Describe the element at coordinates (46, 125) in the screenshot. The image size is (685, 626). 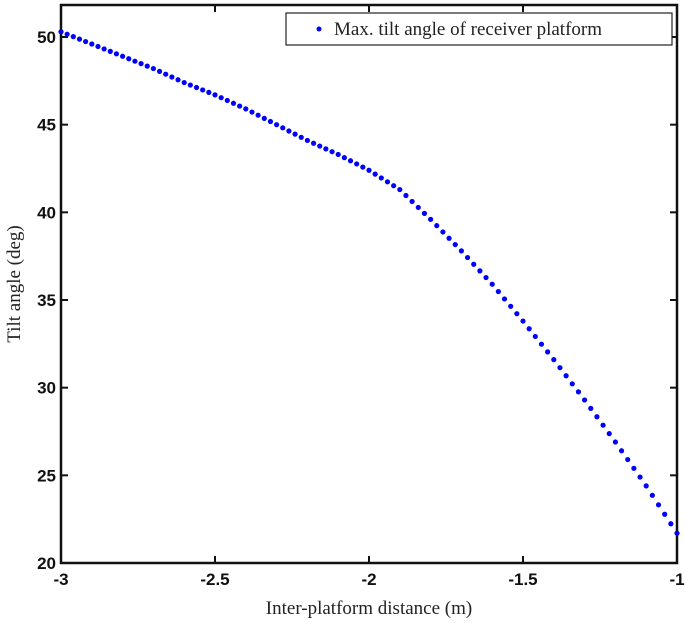
I see `y-tick-label: 45` at that location.